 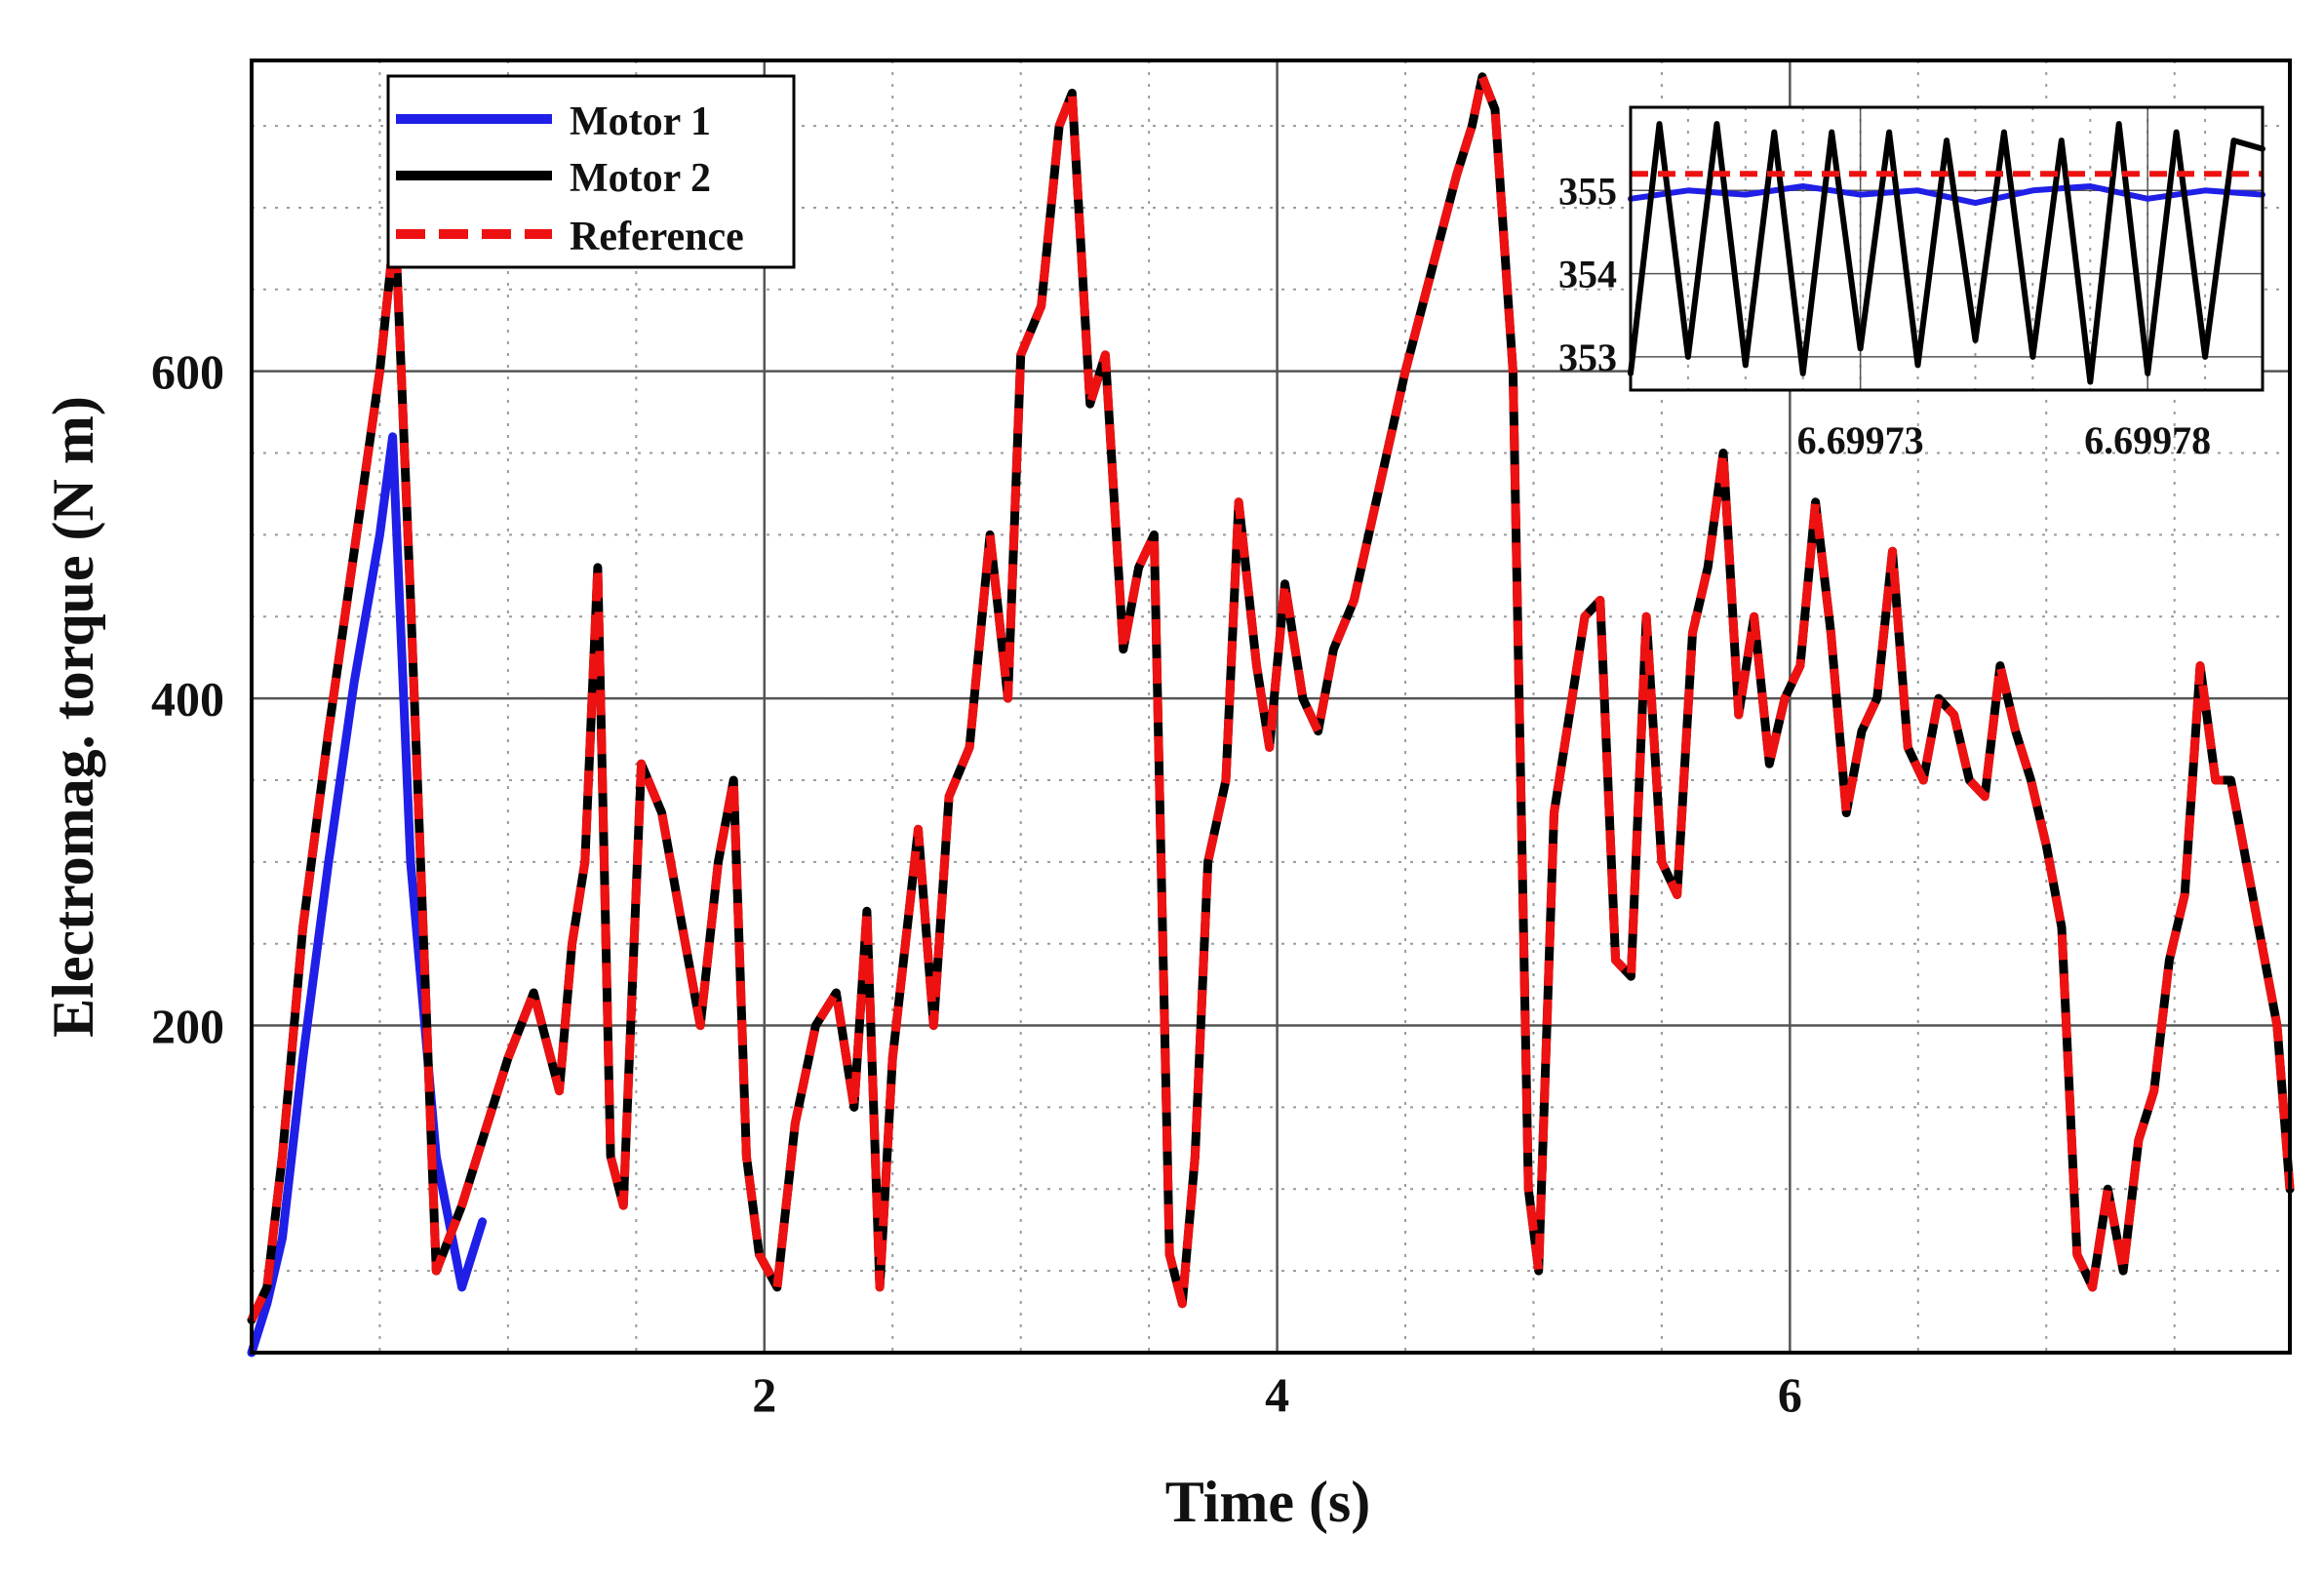 What do you see at coordinates (1587, 357) in the screenshot?
I see `inset-y-tick-label: 353` at bounding box center [1587, 357].